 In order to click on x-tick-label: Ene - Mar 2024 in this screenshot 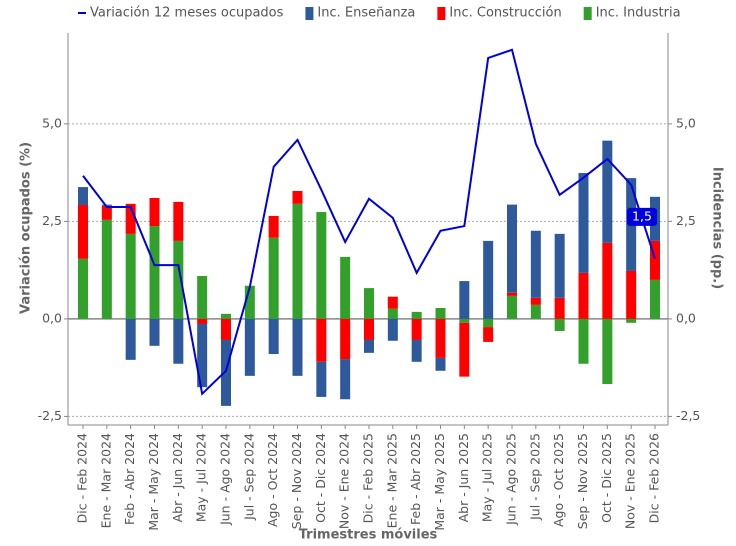, I will do `click(105, 480)`.